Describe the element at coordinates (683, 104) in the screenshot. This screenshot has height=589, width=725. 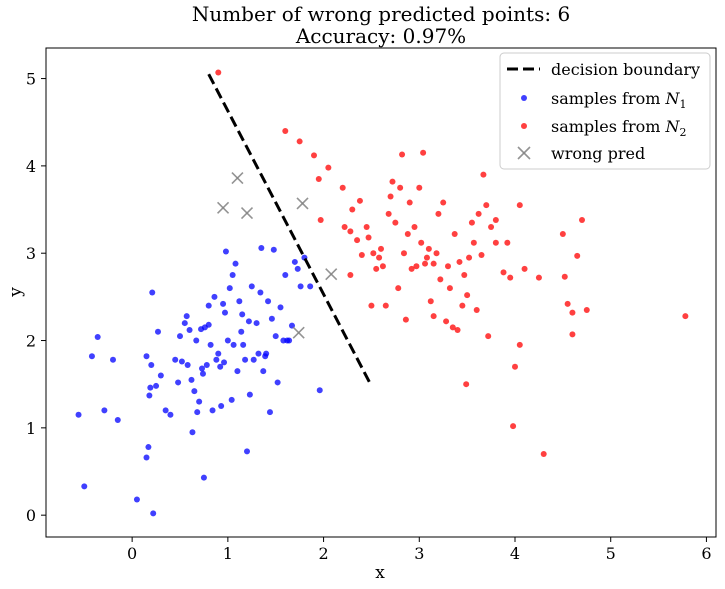
I see `legend-label-n1-sub: 1` at that location.